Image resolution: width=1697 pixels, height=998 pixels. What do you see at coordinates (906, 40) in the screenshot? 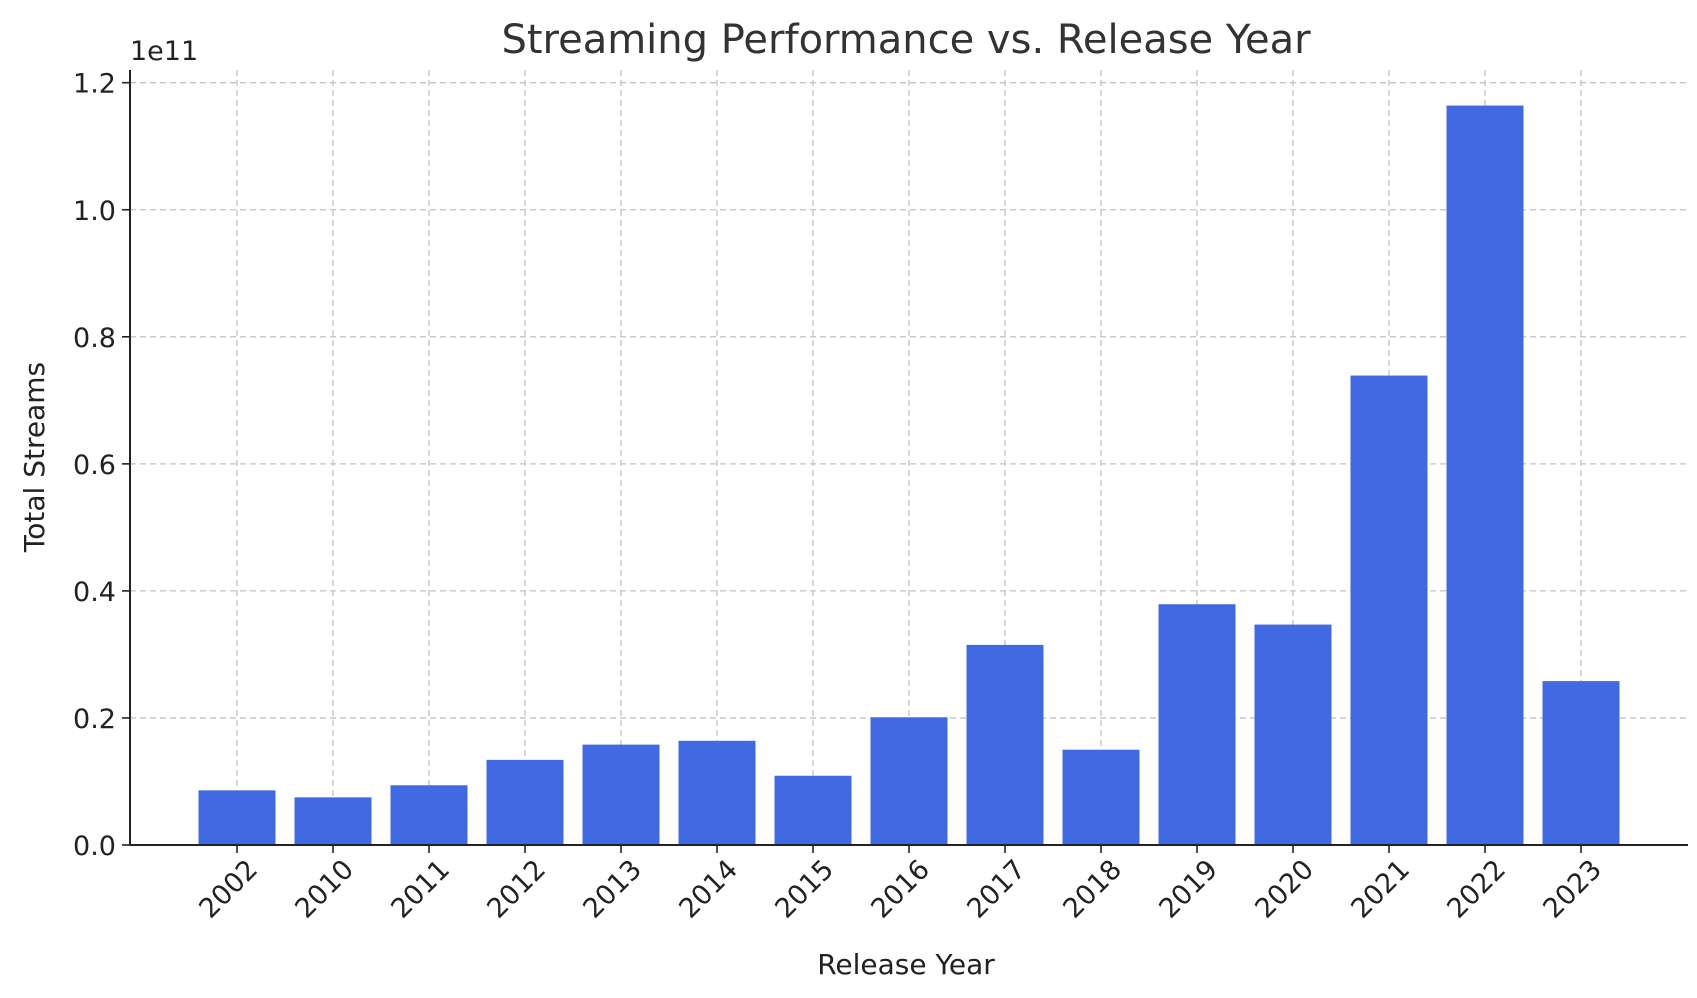
I see `chart-title: Streaming Performance vs. Release Year` at bounding box center [906, 40].